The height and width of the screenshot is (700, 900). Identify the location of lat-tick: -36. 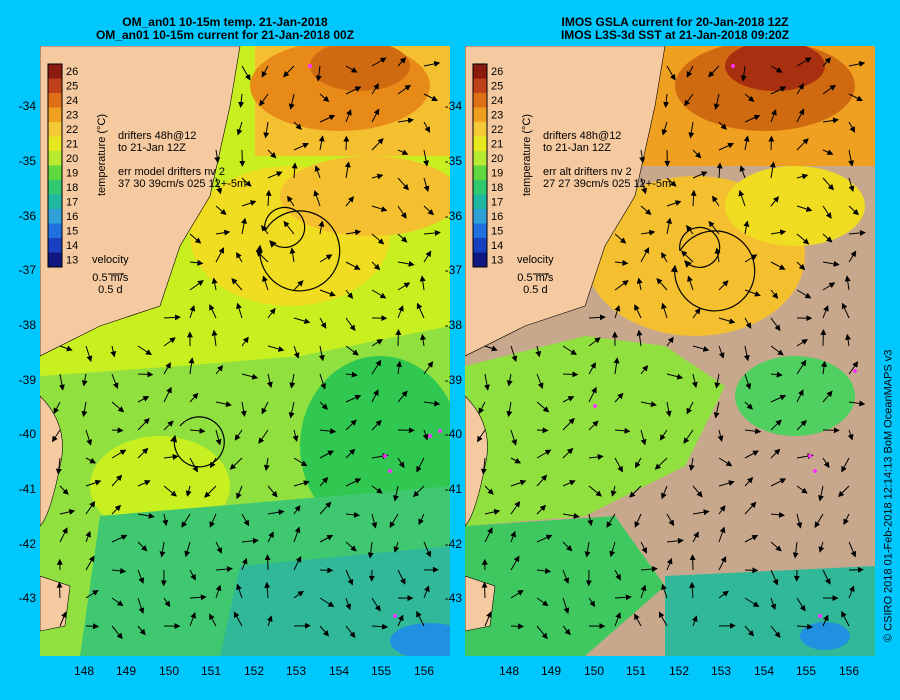
(27, 216).